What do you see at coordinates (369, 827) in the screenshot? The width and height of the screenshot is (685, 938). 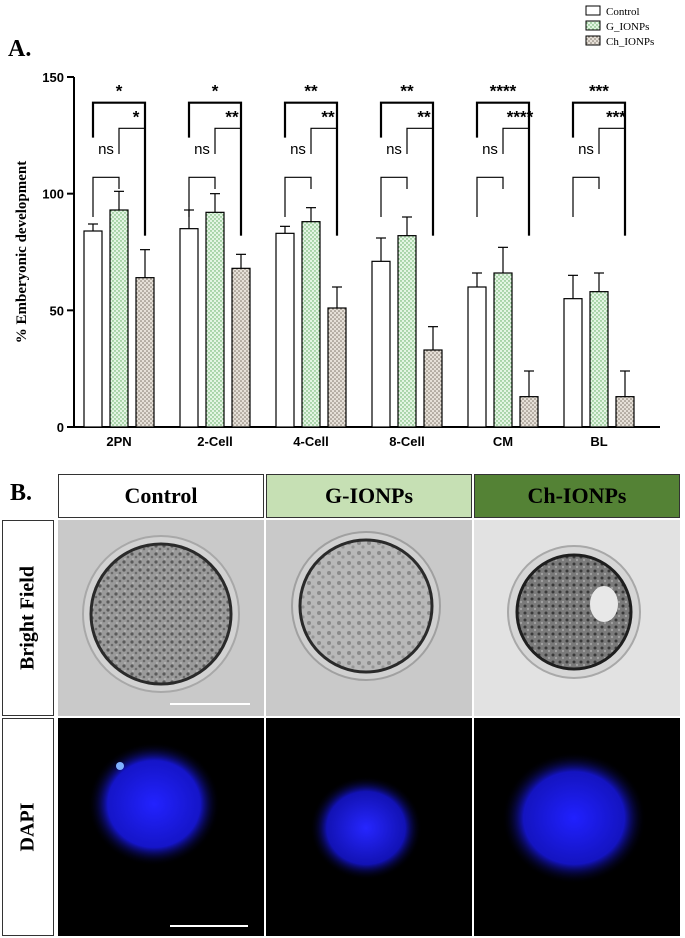 I see `dapi-g-ionps-image` at bounding box center [369, 827].